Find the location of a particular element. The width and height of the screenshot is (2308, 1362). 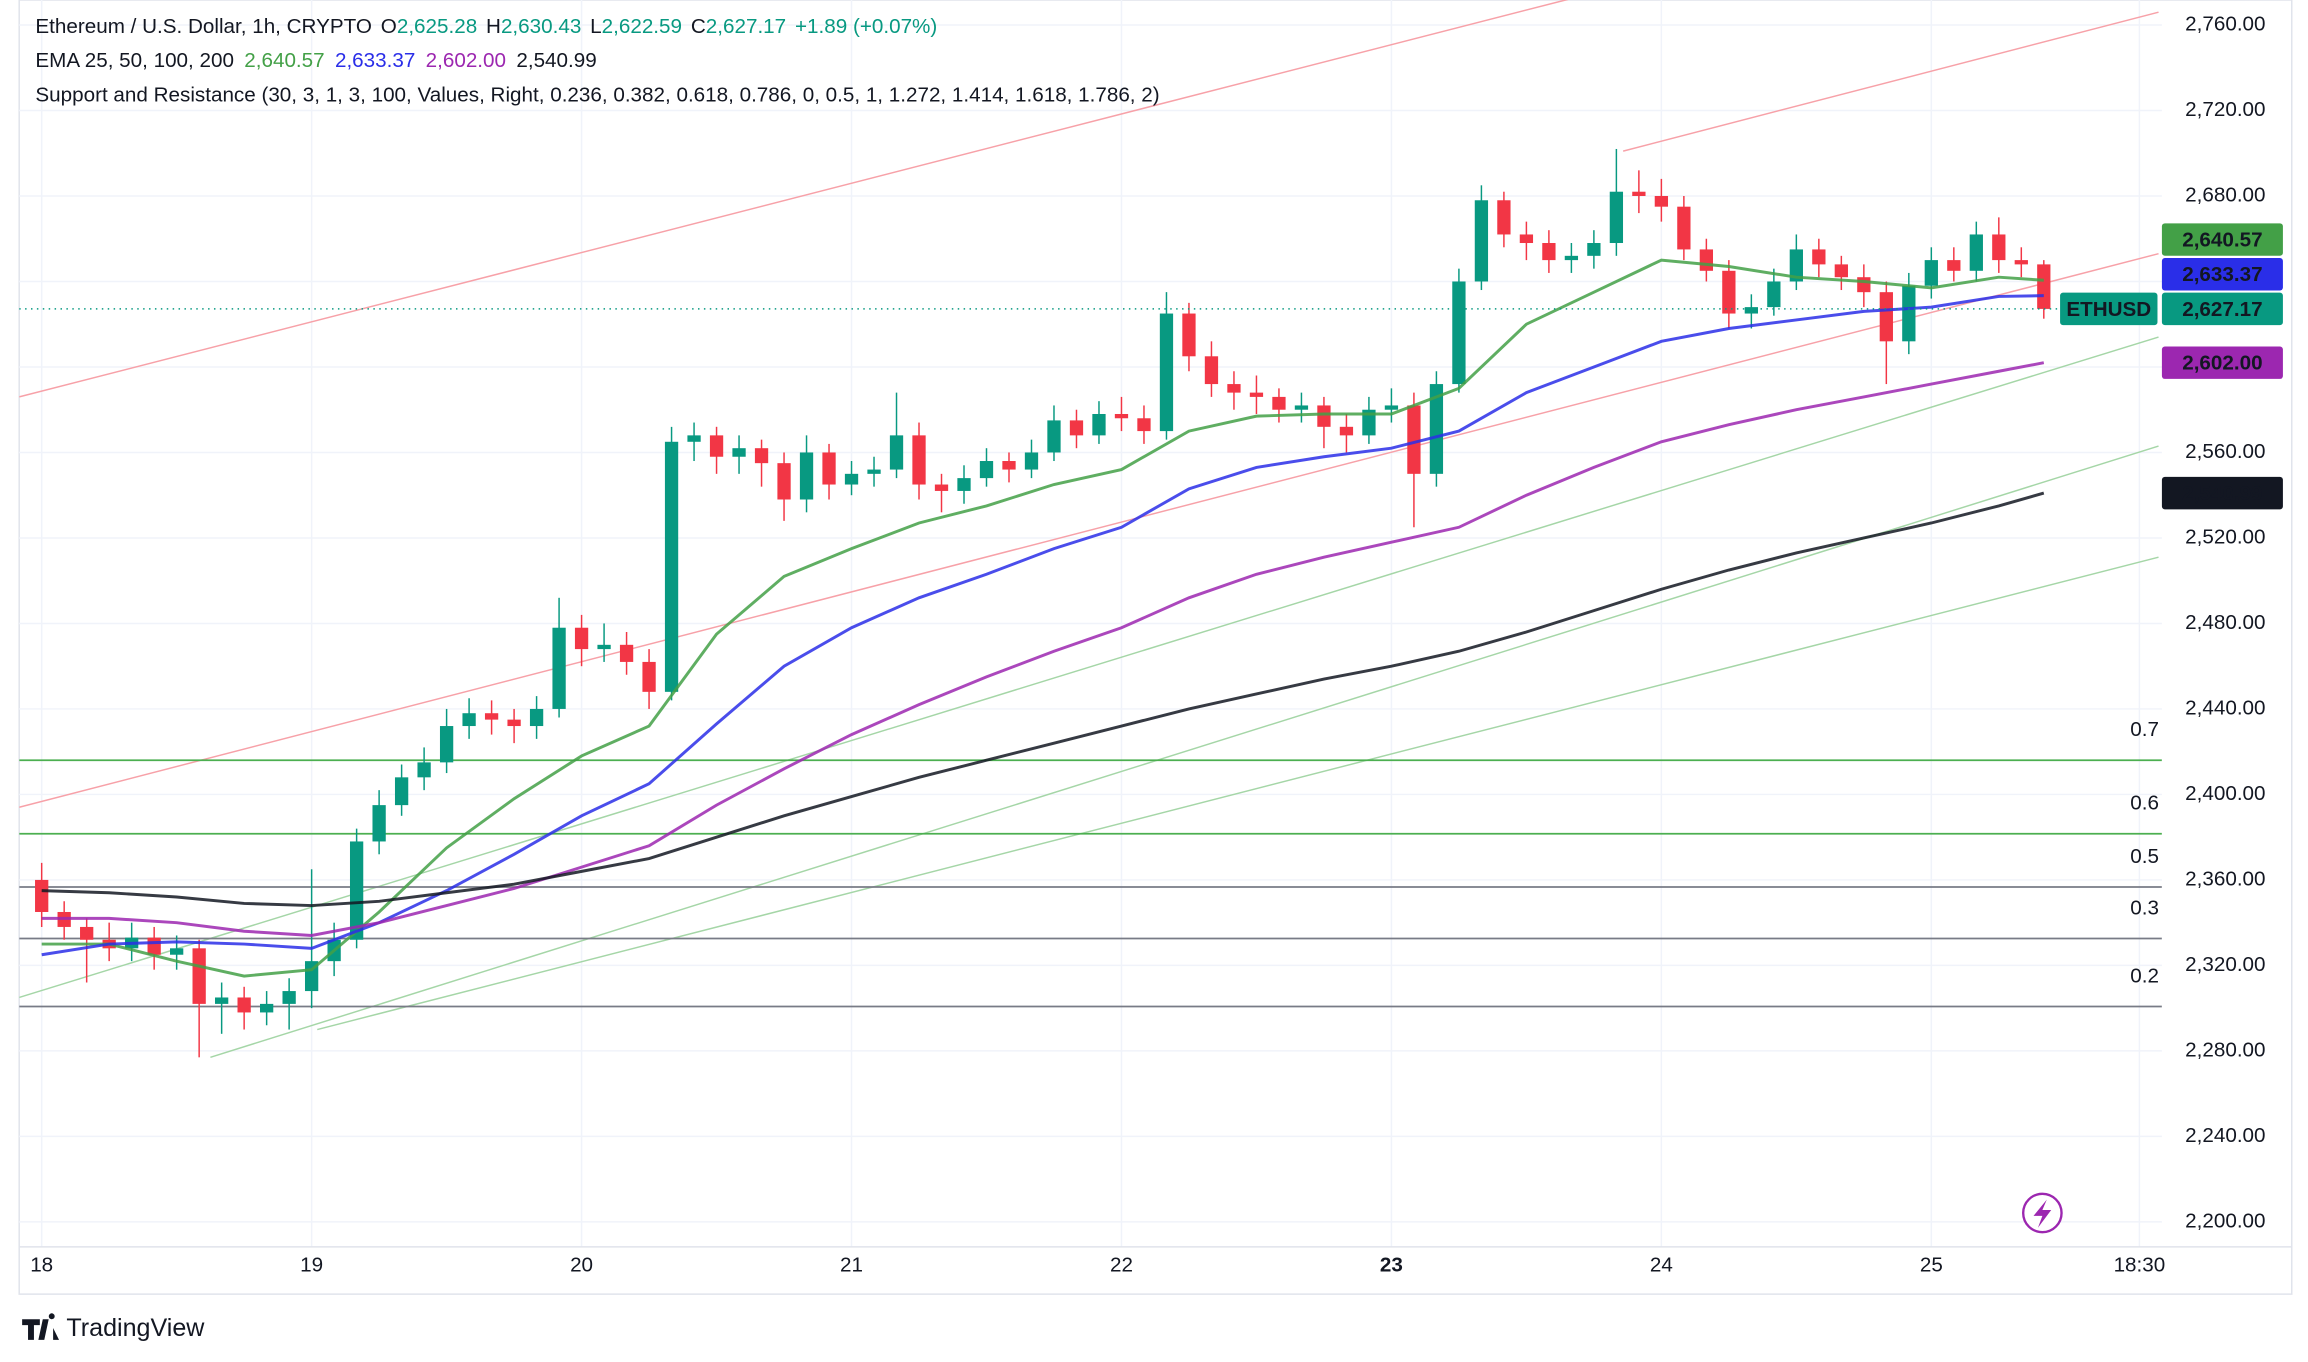

y-tick-label: 2,320.00 is located at coordinates (2225, 964).